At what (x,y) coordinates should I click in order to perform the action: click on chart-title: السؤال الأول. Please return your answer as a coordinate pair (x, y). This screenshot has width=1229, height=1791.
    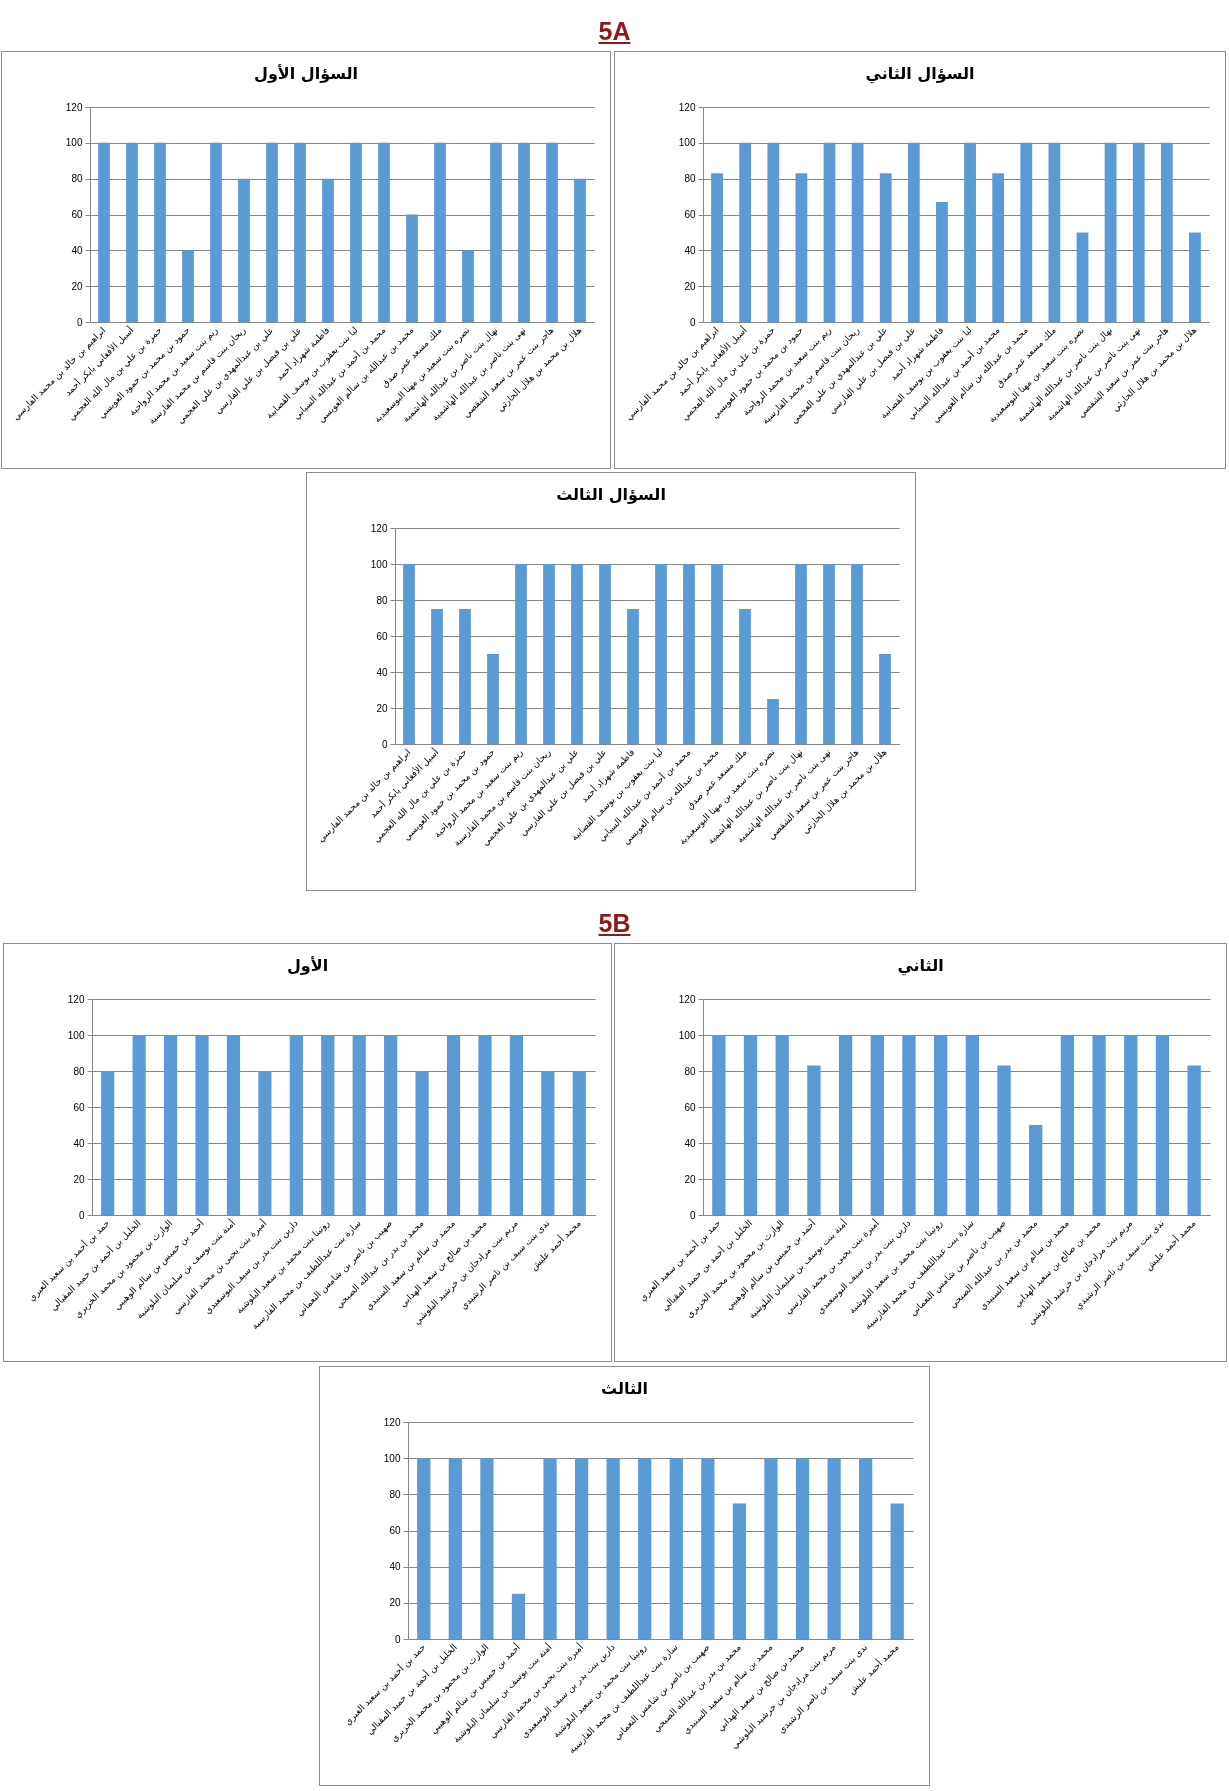
    Looking at the image, I should click on (306, 73).